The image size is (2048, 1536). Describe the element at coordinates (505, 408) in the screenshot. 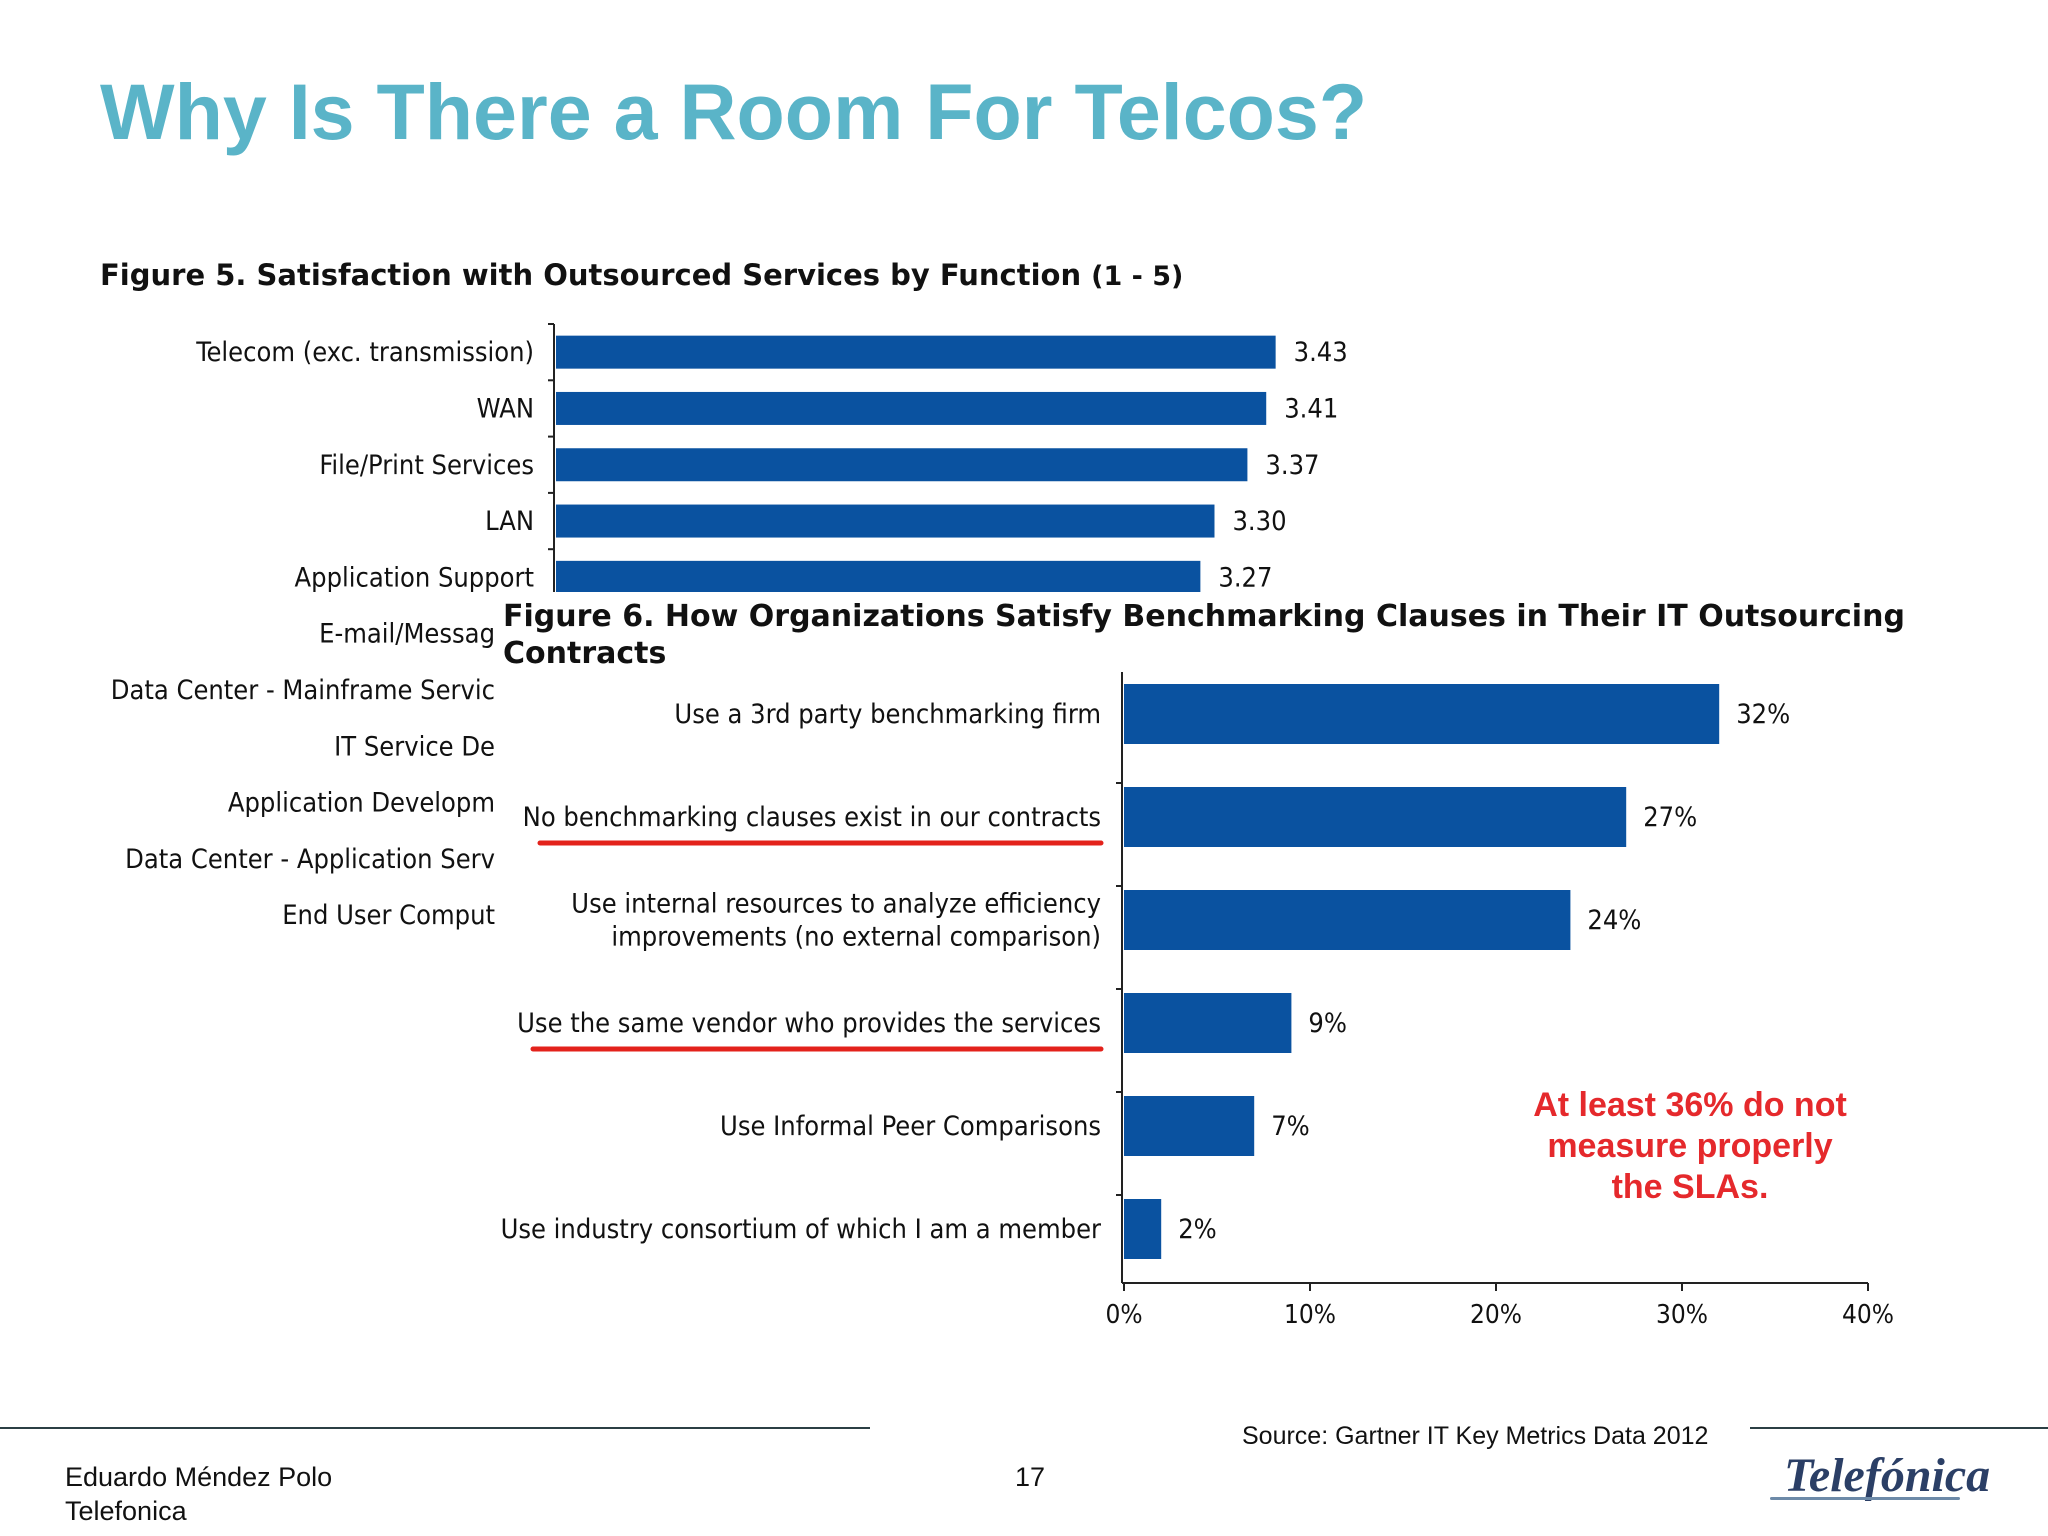

I see `figure-5-category-label: WAN` at that location.